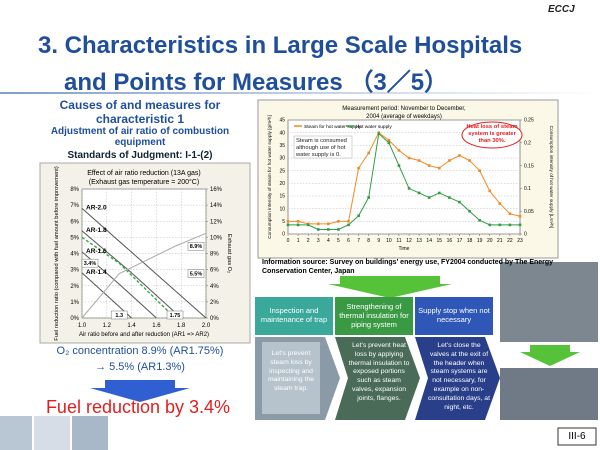 This screenshot has width=600, height=450. What do you see at coordinates (348, 241) in the screenshot?
I see `x-tick-label: 6` at bounding box center [348, 241].